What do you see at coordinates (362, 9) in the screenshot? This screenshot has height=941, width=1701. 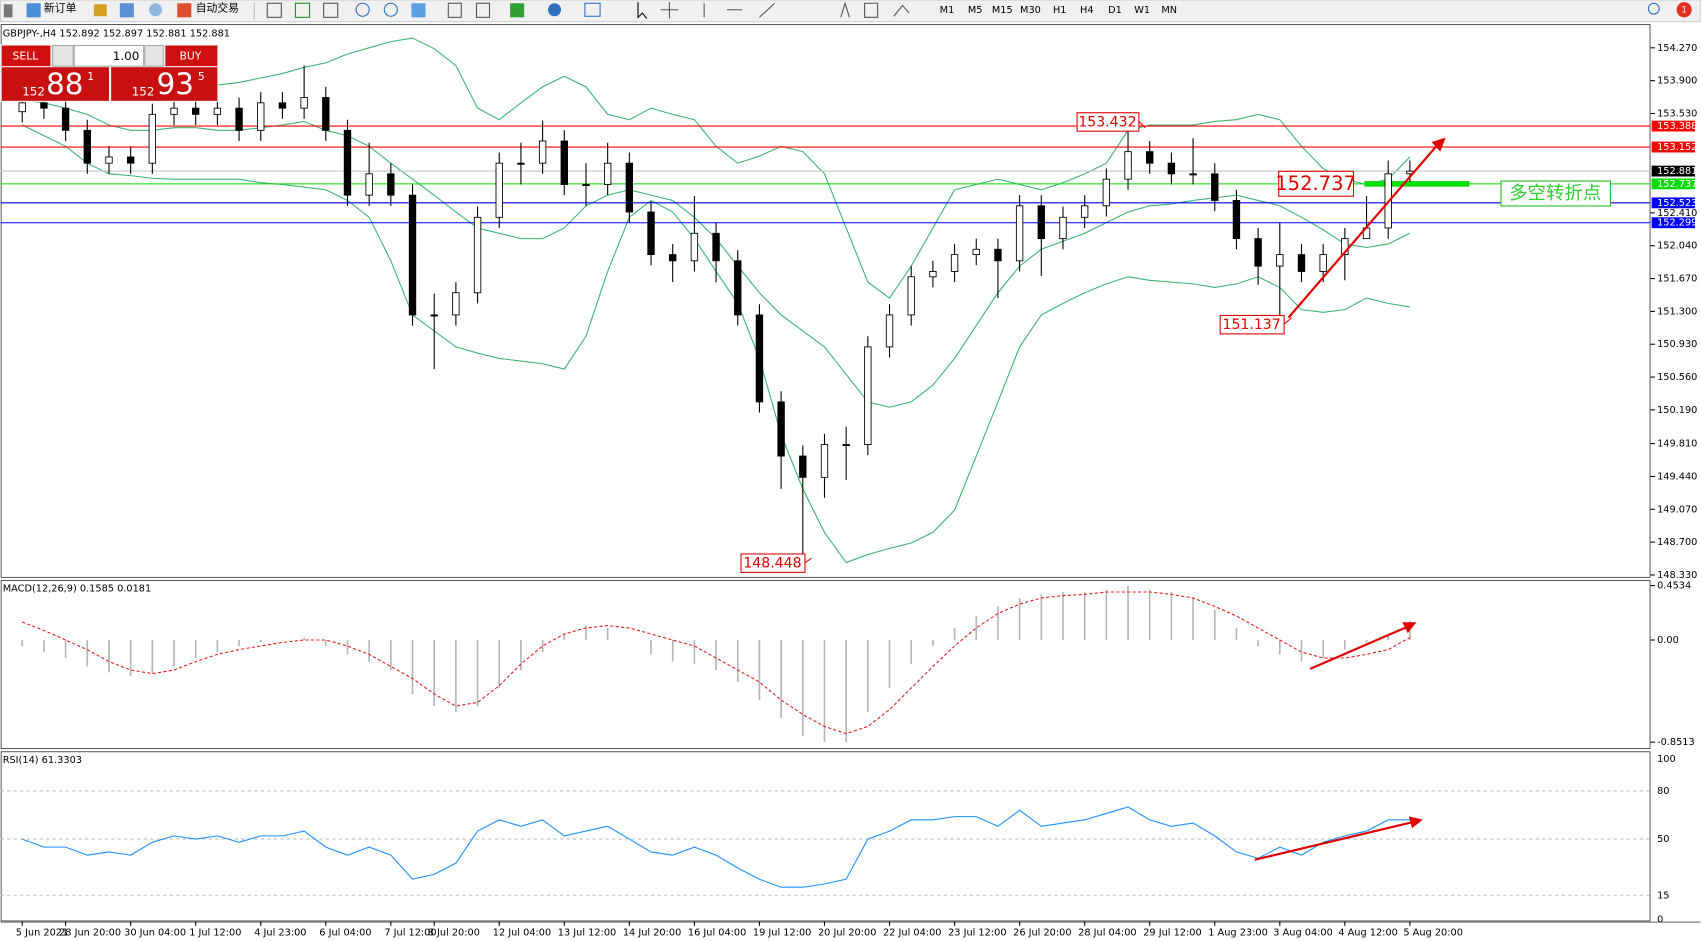 I see `zoom-in` at bounding box center [362, 9].